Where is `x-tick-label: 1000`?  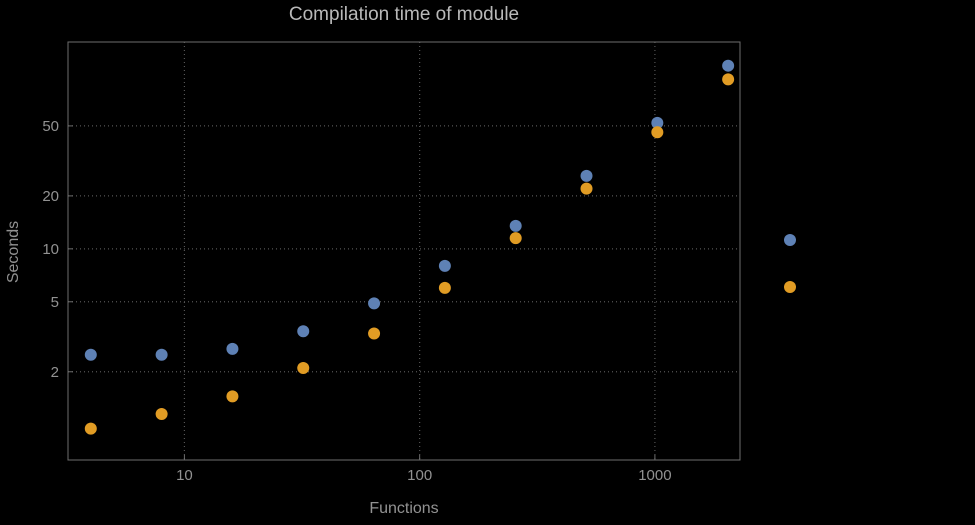 x-tick-label: 1000 is located at coordinates (654, 475).